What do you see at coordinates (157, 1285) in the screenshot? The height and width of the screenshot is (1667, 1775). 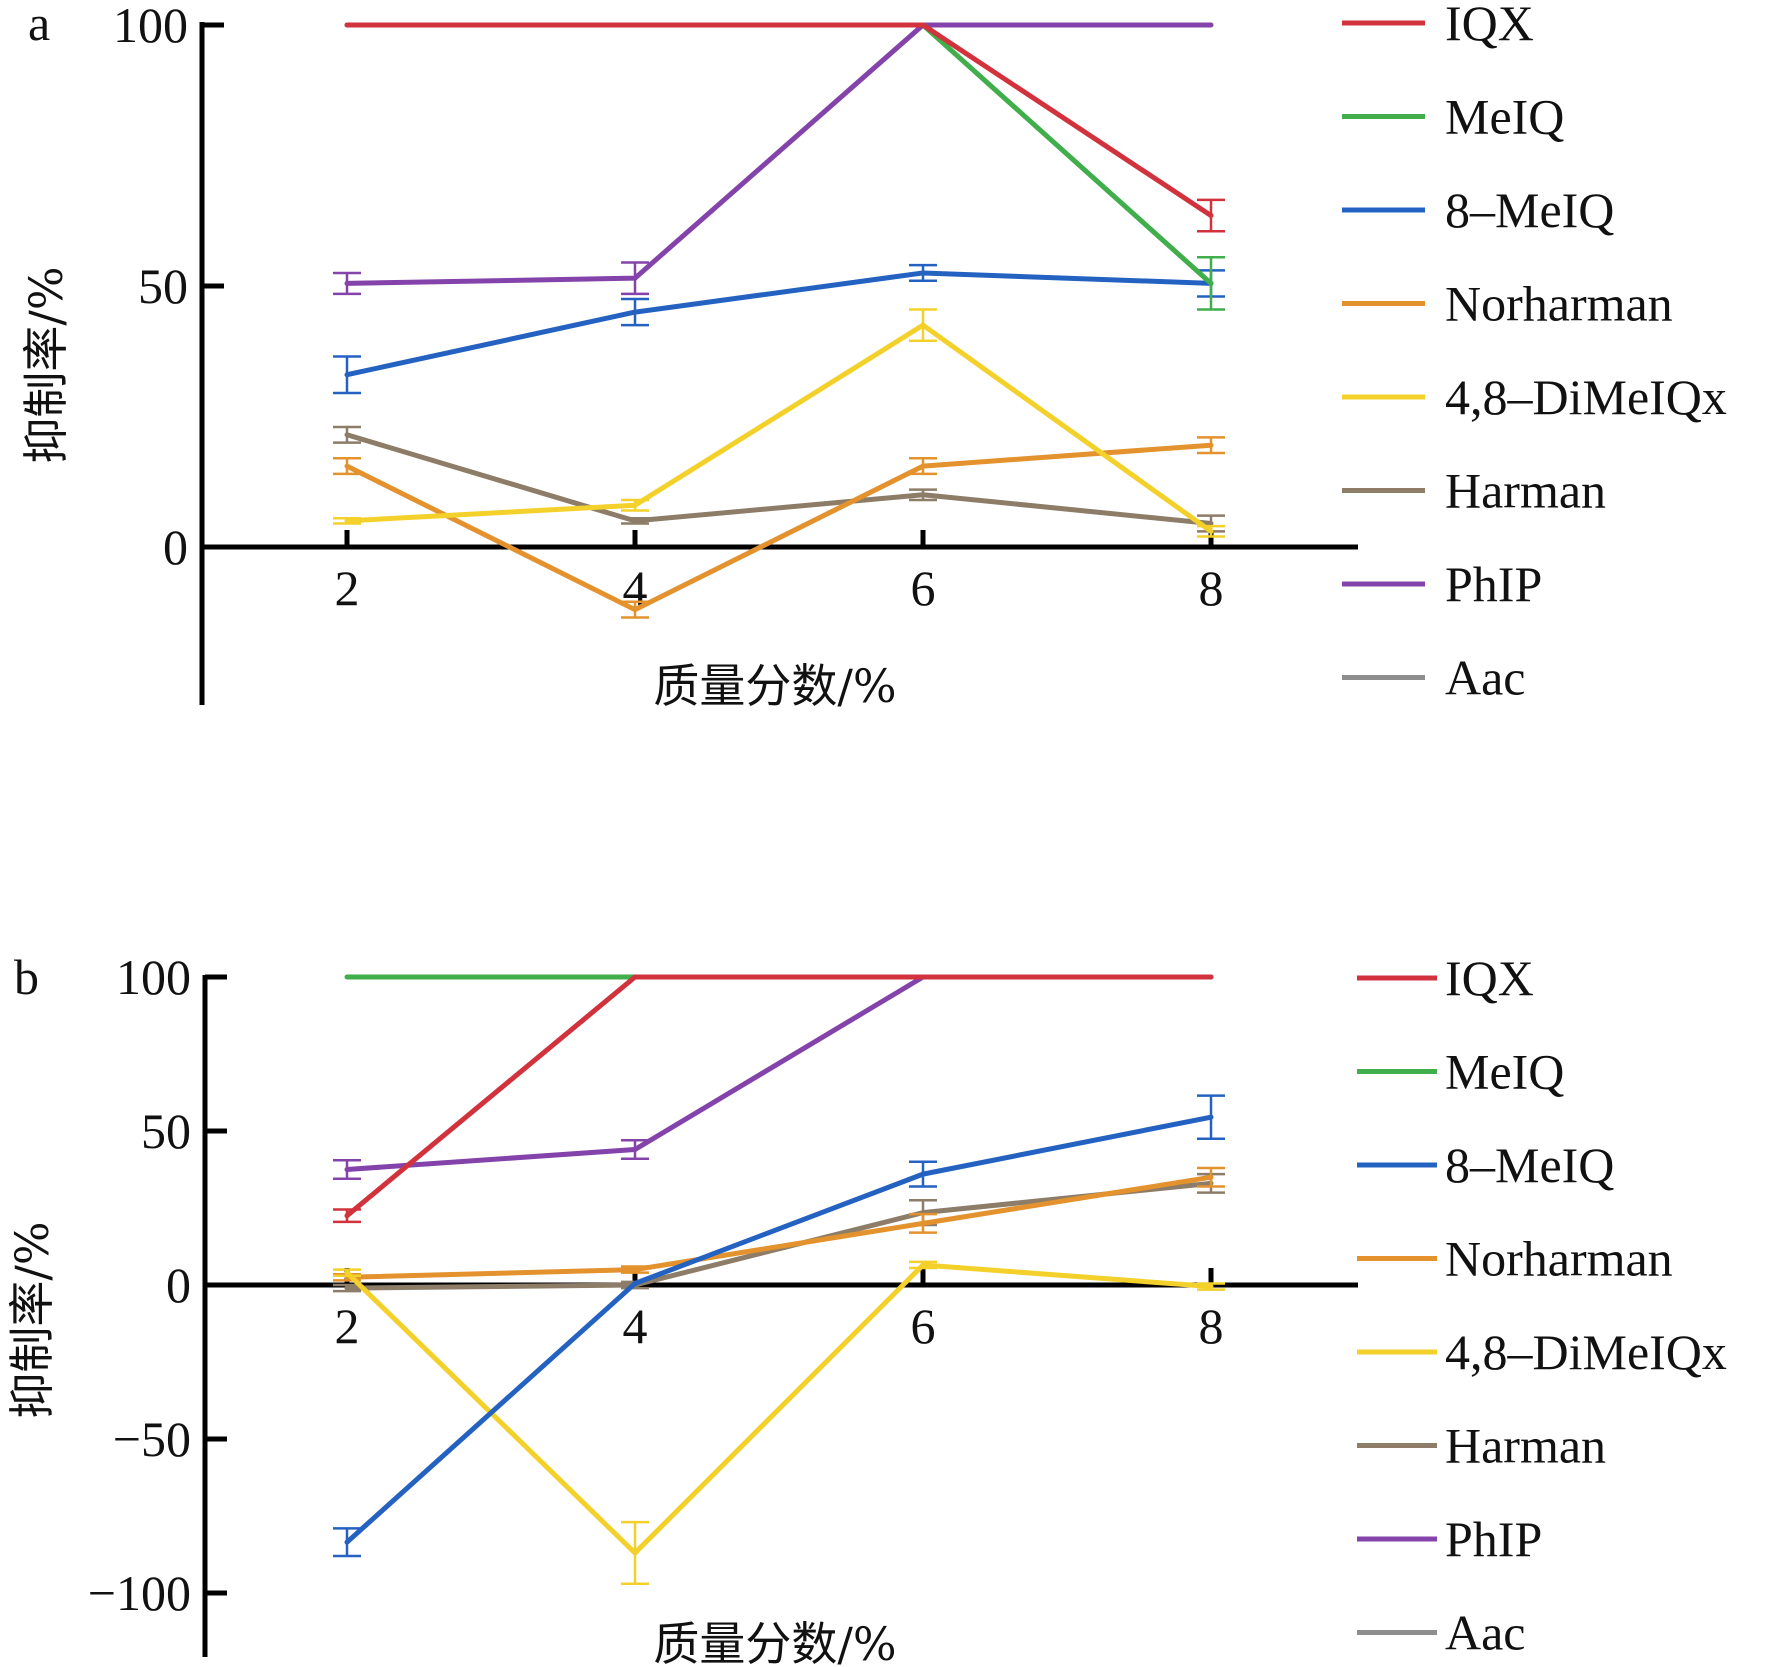 I see `y-ticks: 100 50 0 −50 −100` at bounding box center [157, 1285].